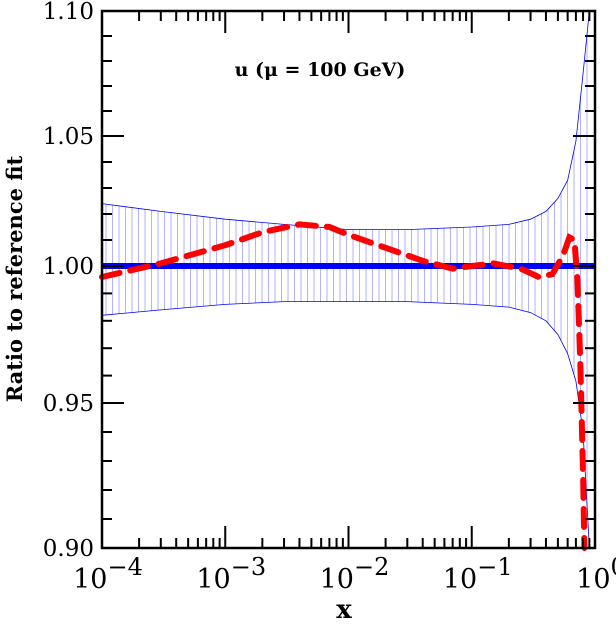 The image size is (616, 625). What do you see at coordinates (478, 574) in the screenshot?
I see `x-tick-label: 10⁻¹` at bounding box center [478, 574].